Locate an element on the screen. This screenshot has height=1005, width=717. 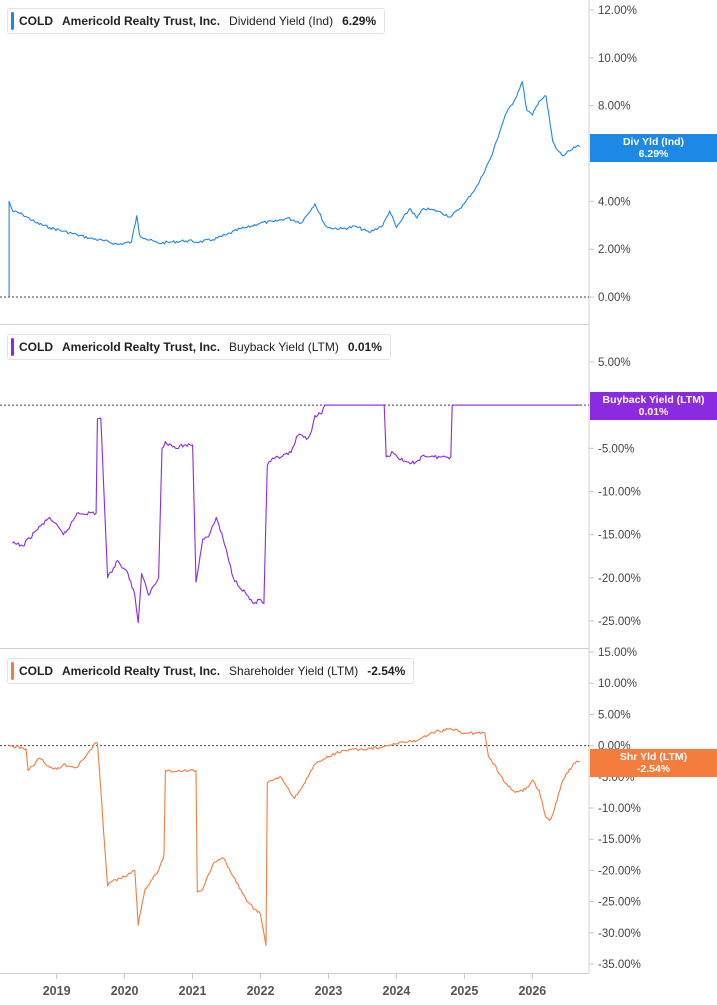
legend-metric: Shareholder Yield (LTM) is located at coordinates (294, 671).